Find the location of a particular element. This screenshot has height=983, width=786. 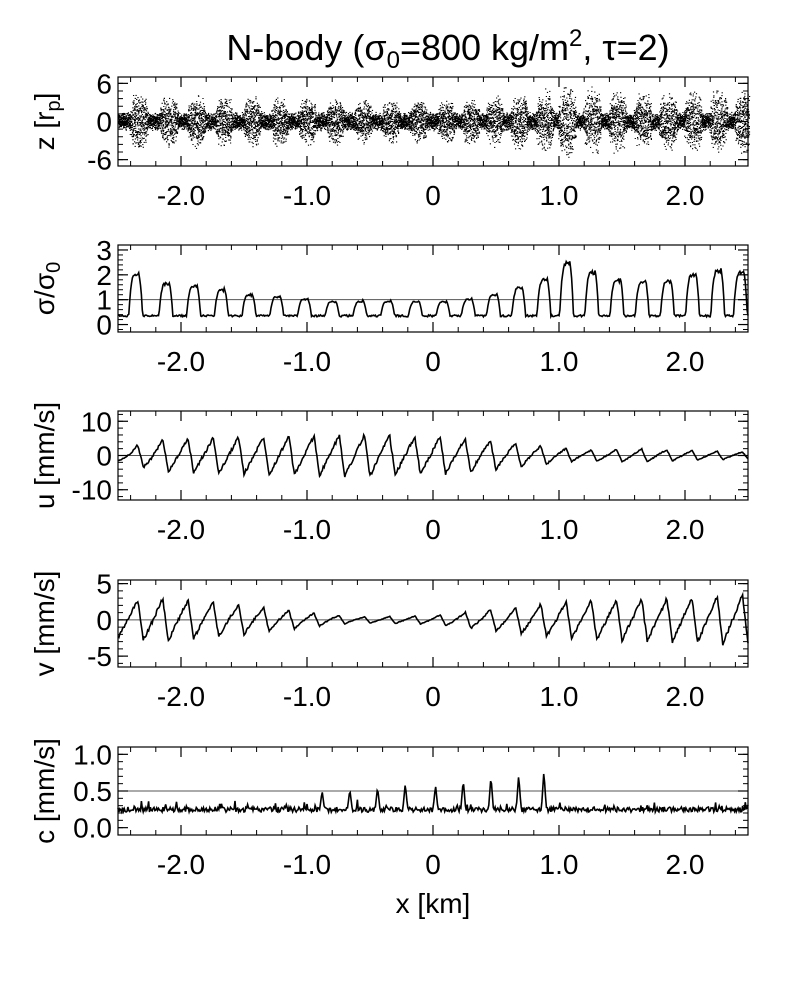

panel-c: -2.0 -1.0 0 1.0 2.0 0.0 0.5 1.0 c [mm/s] is located at coordinates (389, 809).